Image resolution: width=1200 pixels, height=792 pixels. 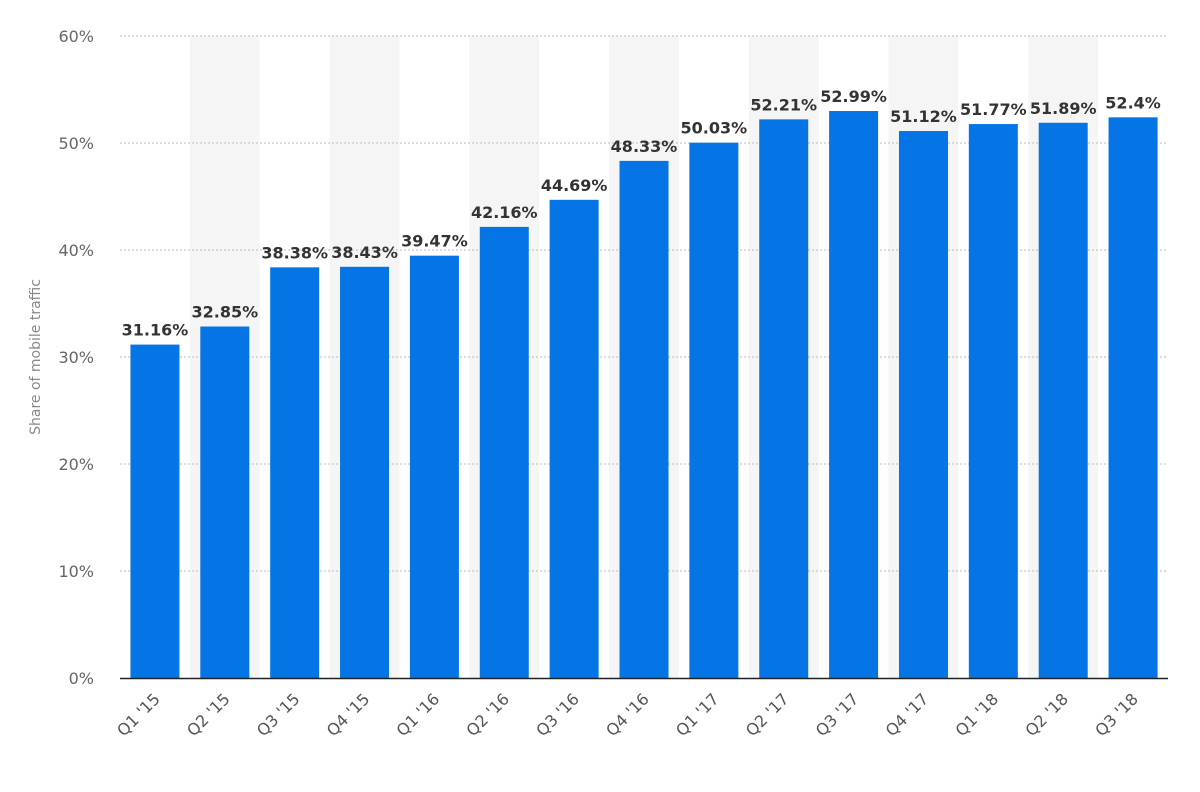 I want to click on data-label: 42.16%, so click(x=504, y=212).